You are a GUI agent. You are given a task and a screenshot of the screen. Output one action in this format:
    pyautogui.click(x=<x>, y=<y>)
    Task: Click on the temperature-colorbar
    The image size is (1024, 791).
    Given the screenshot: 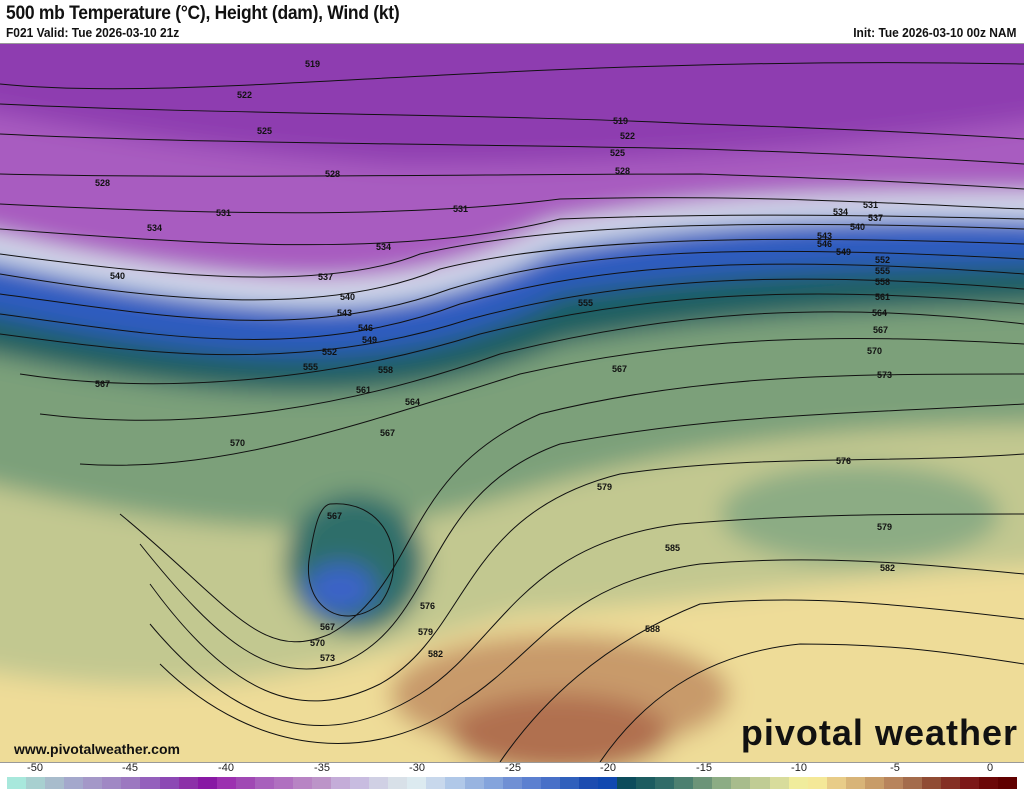 What is the action you would take?
    pyautogui.click(x=512, y=783)
    